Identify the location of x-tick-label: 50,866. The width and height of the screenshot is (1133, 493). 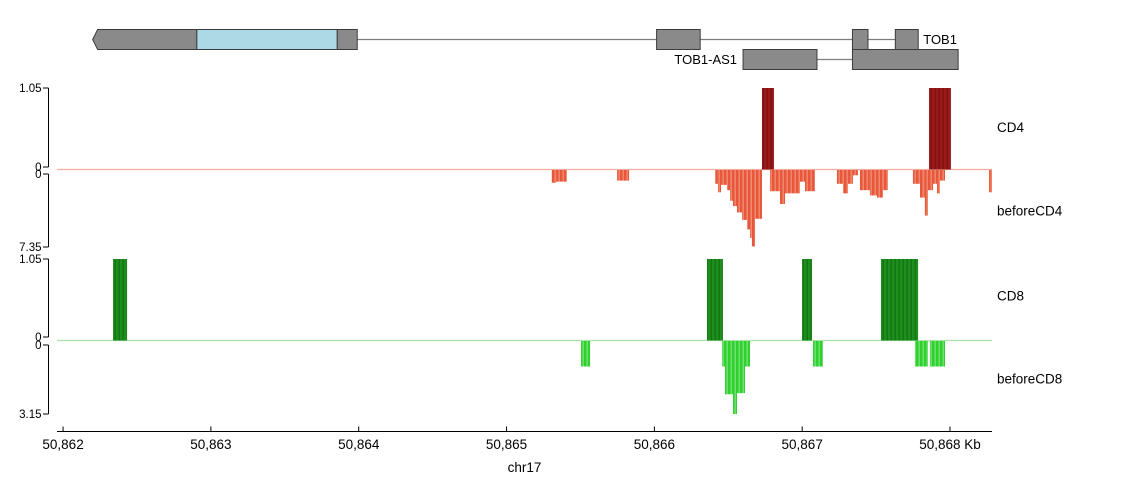
(654, 444).